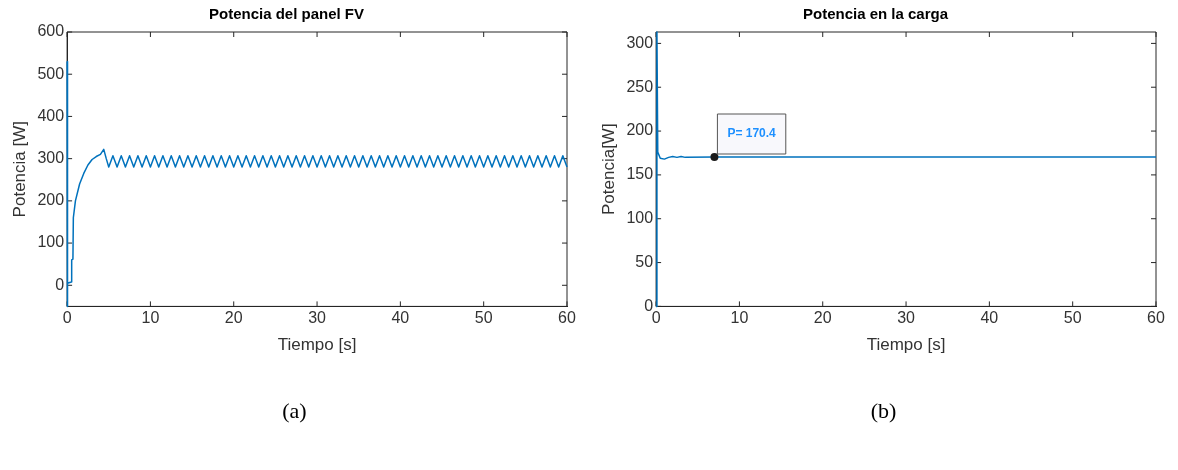 The height and width of the screenshot is (470, 1178). I want to click on y-tick-label: 400, so click(51, 115).